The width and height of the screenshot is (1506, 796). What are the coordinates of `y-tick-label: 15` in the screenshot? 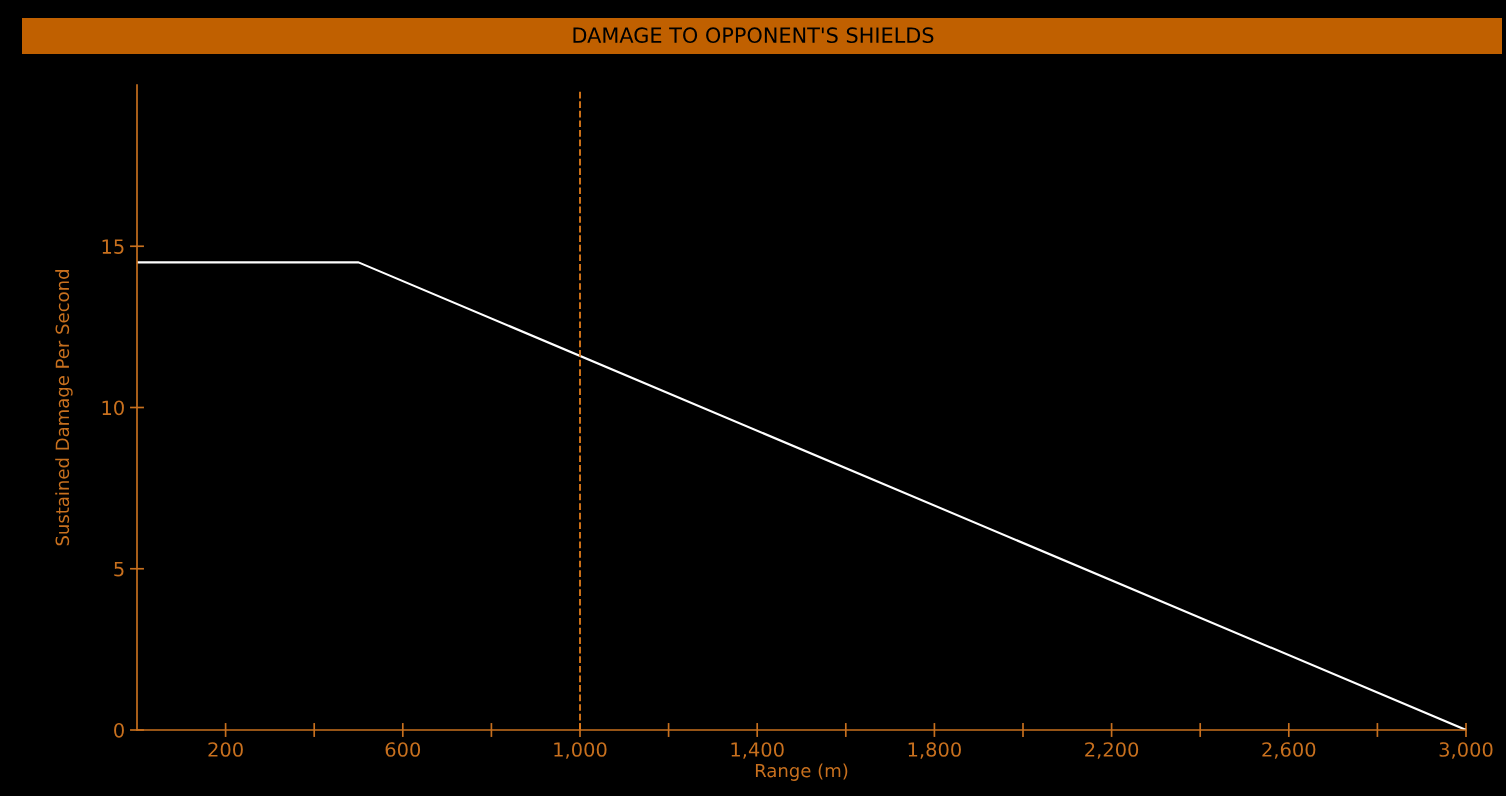 It's located at (113, 246).